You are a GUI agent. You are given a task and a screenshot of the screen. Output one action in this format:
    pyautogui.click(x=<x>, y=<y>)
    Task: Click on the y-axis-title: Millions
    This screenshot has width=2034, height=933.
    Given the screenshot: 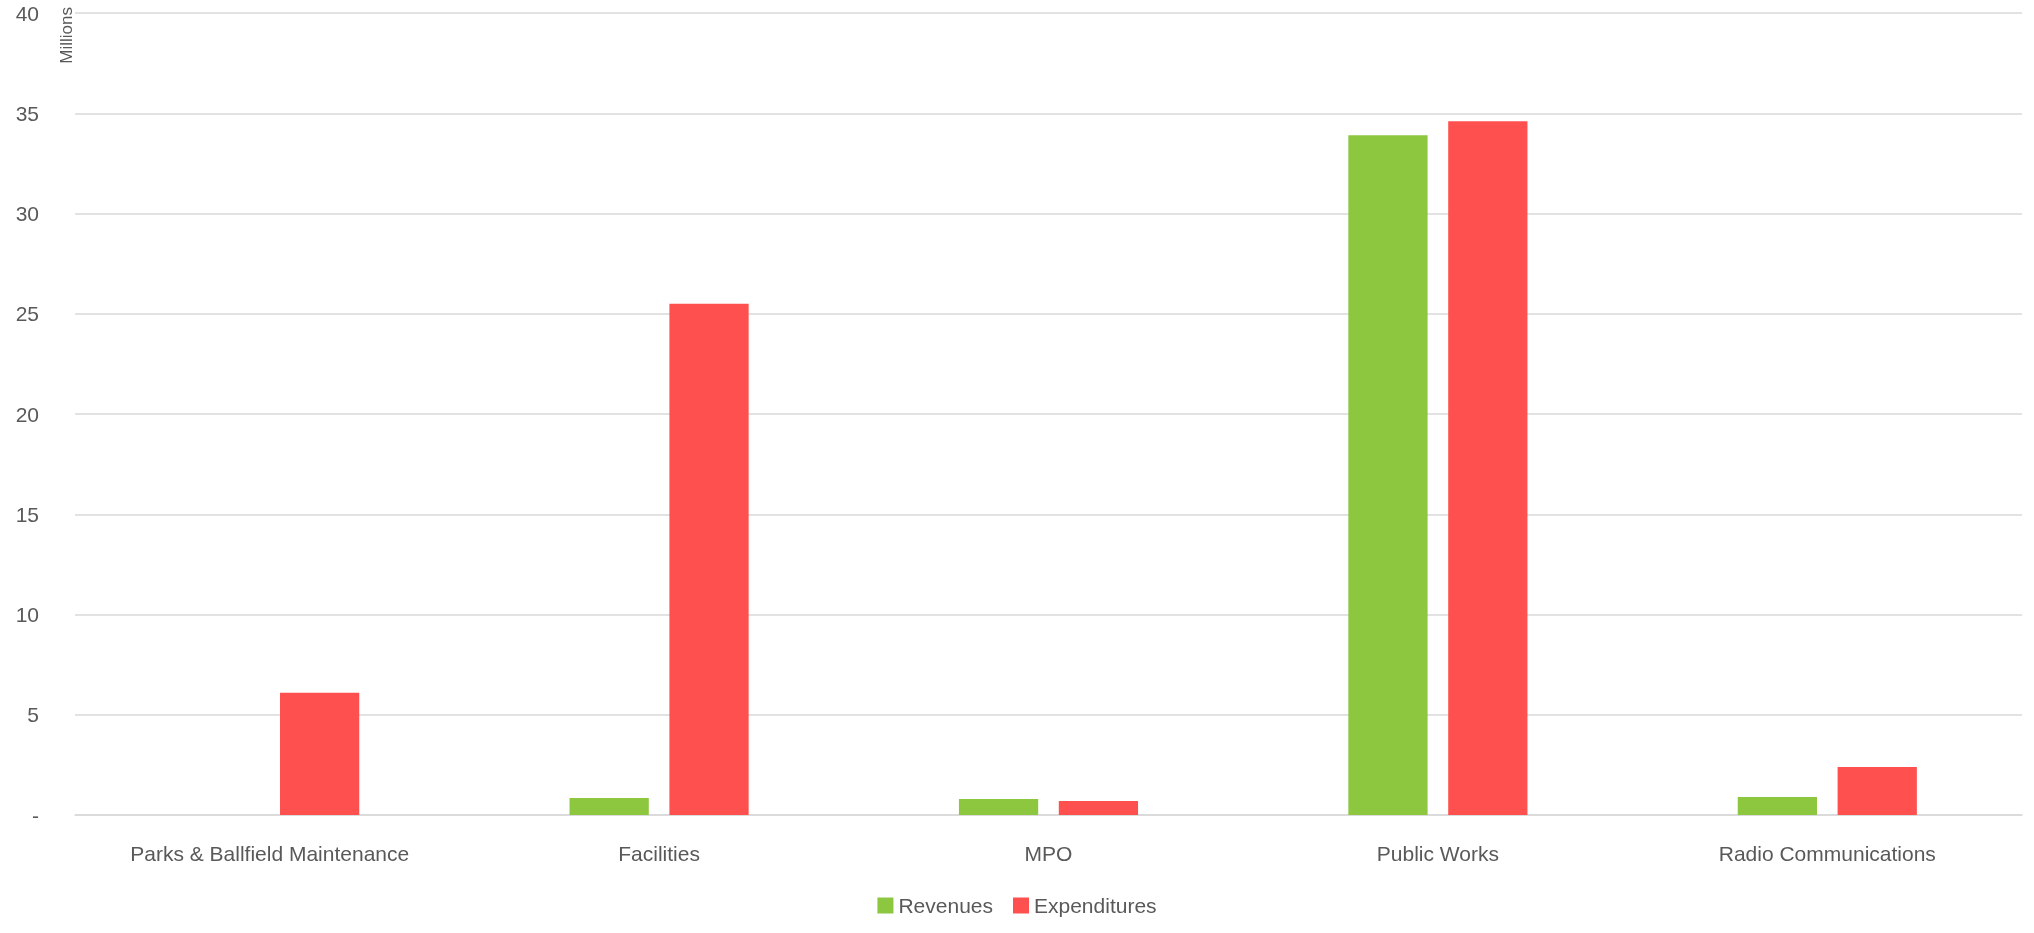 What is the action you would take?
    pyautogui.click(x=66, y=35)
    